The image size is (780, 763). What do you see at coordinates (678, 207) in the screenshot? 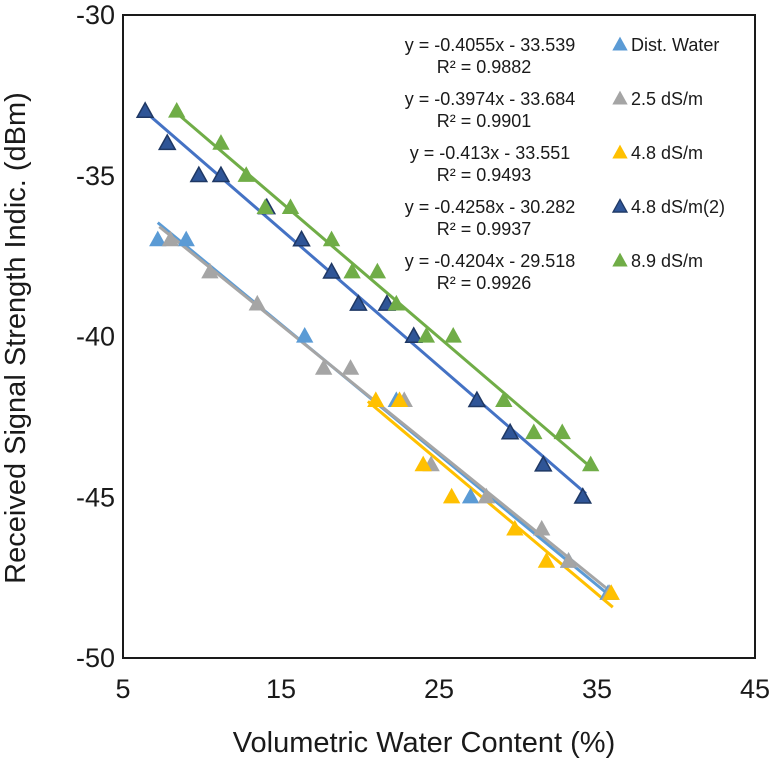
I see `legend-label: 4.8 dS/m(2)` at bounding box center [678, 207].